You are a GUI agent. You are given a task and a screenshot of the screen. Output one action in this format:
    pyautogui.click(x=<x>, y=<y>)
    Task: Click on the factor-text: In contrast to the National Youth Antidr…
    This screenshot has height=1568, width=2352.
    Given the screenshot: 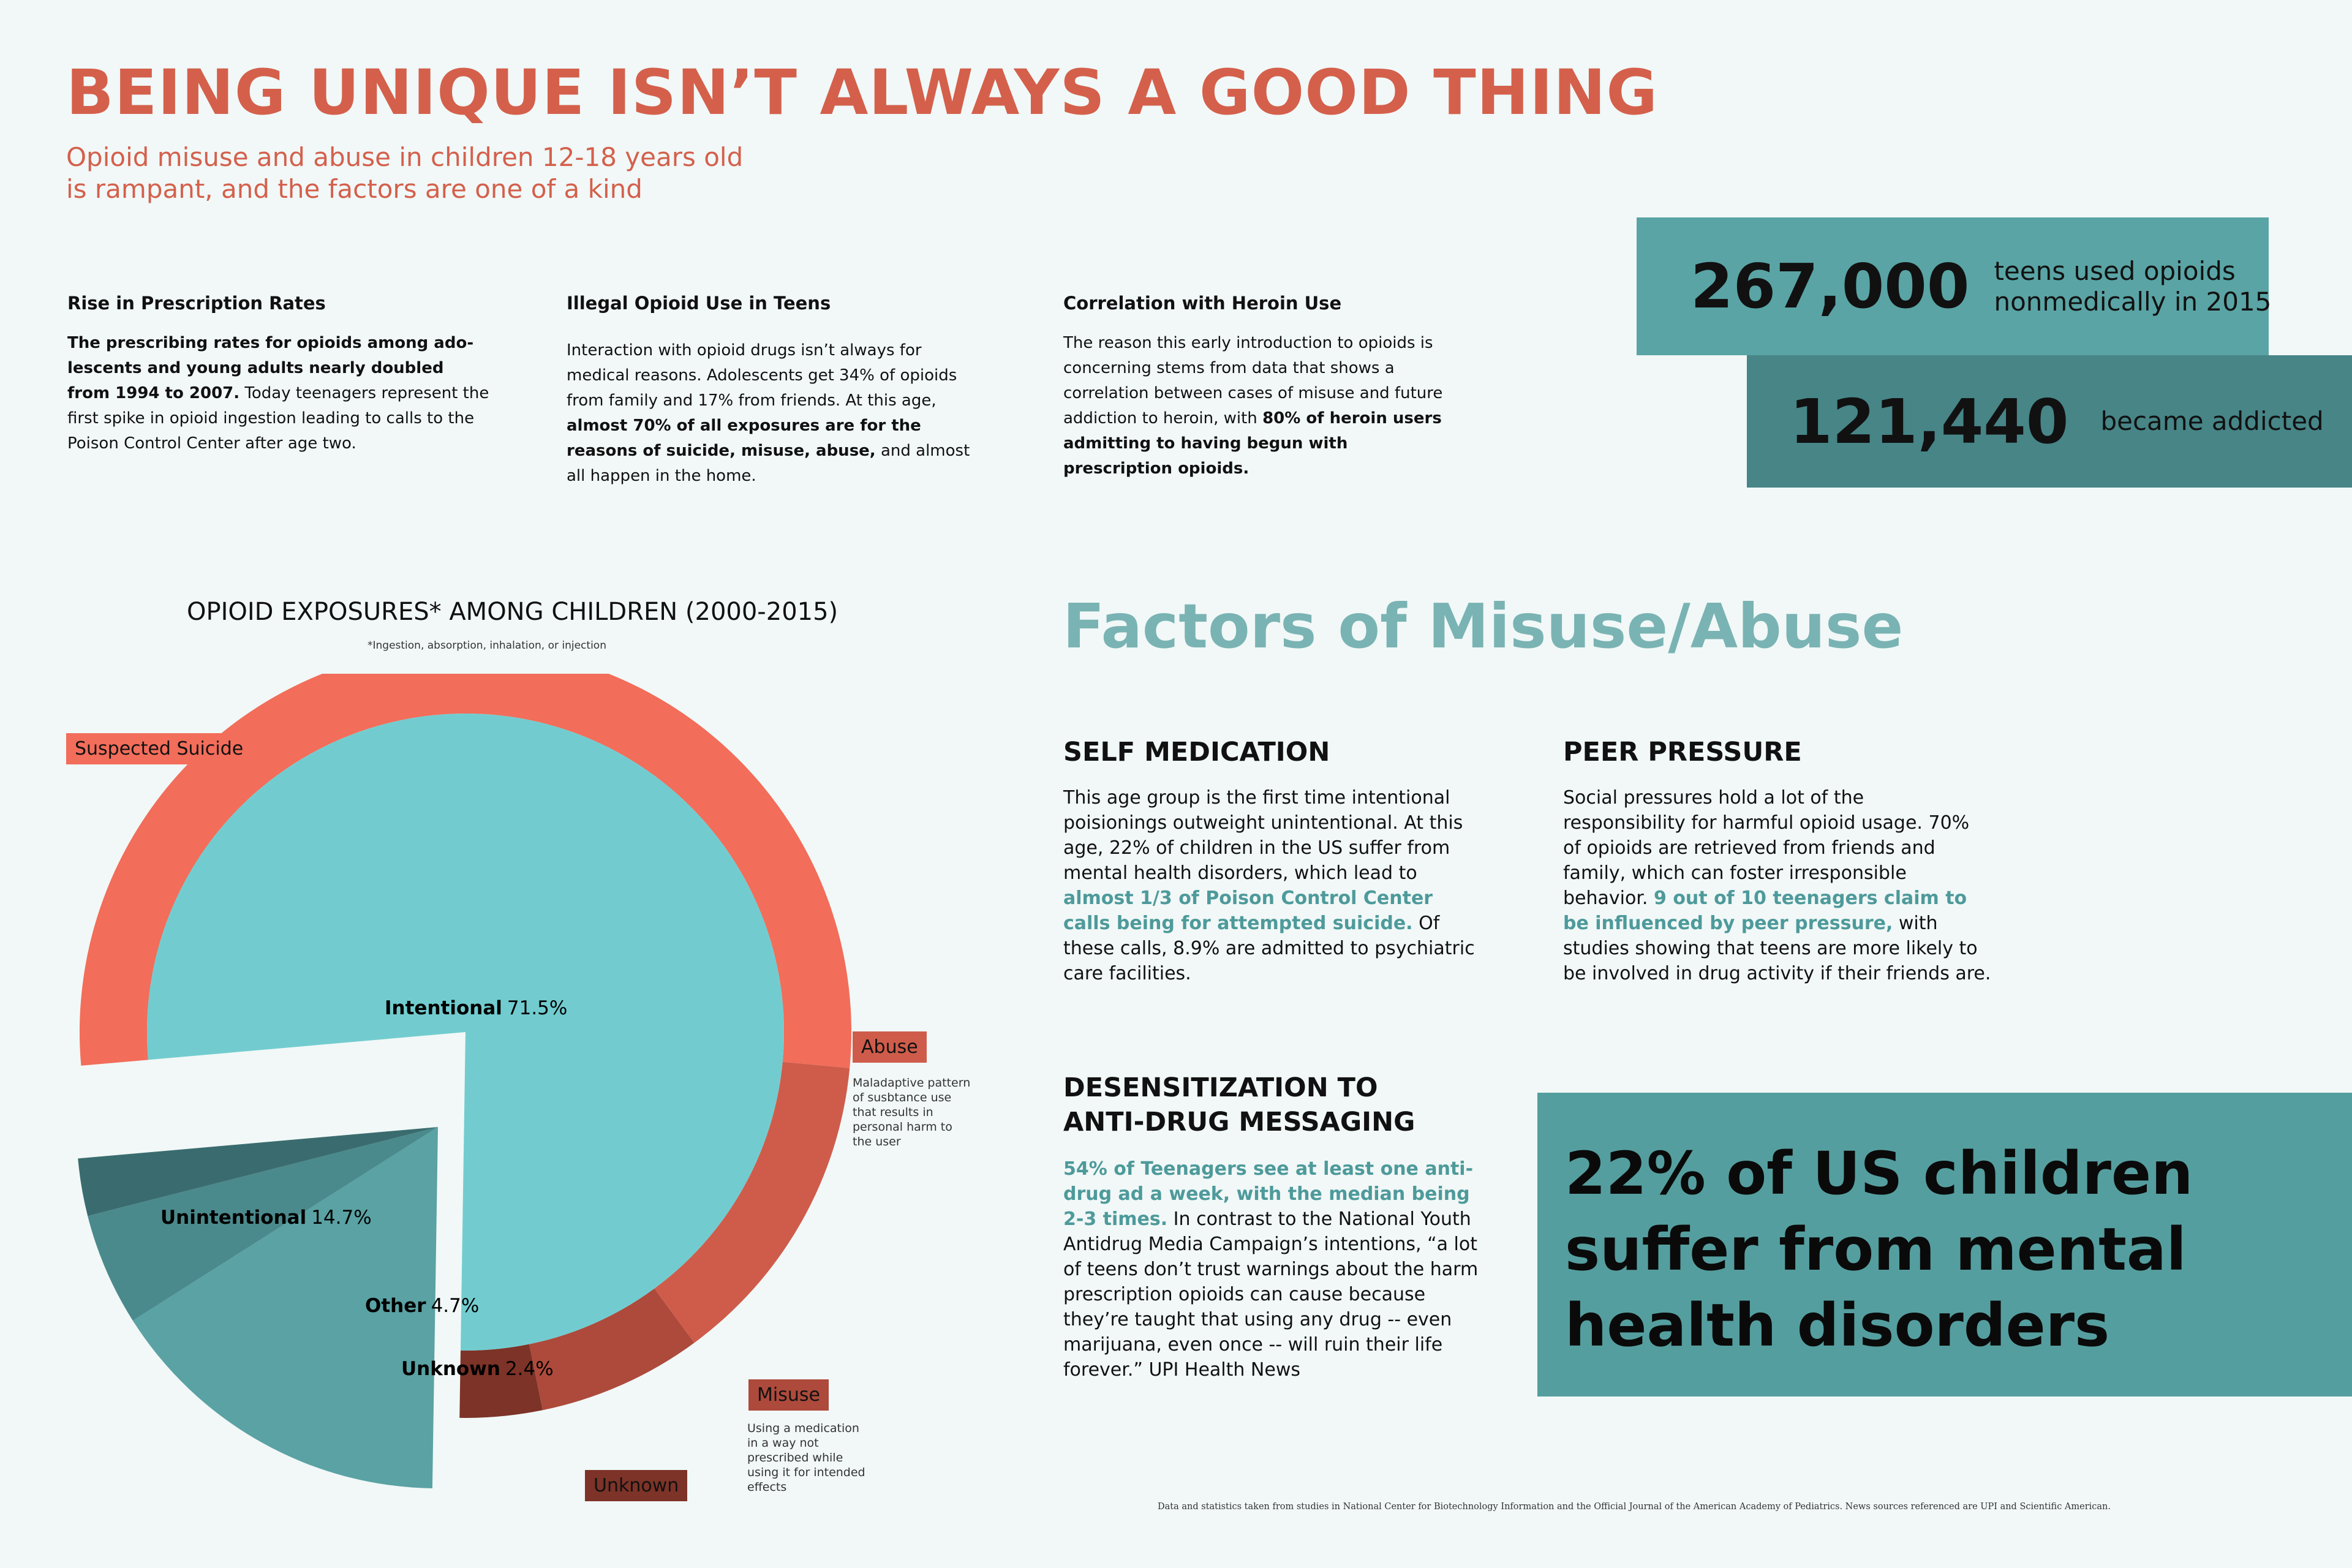 What is the action you would take?
    pyautogui.click(x=1271, y=1295)
    